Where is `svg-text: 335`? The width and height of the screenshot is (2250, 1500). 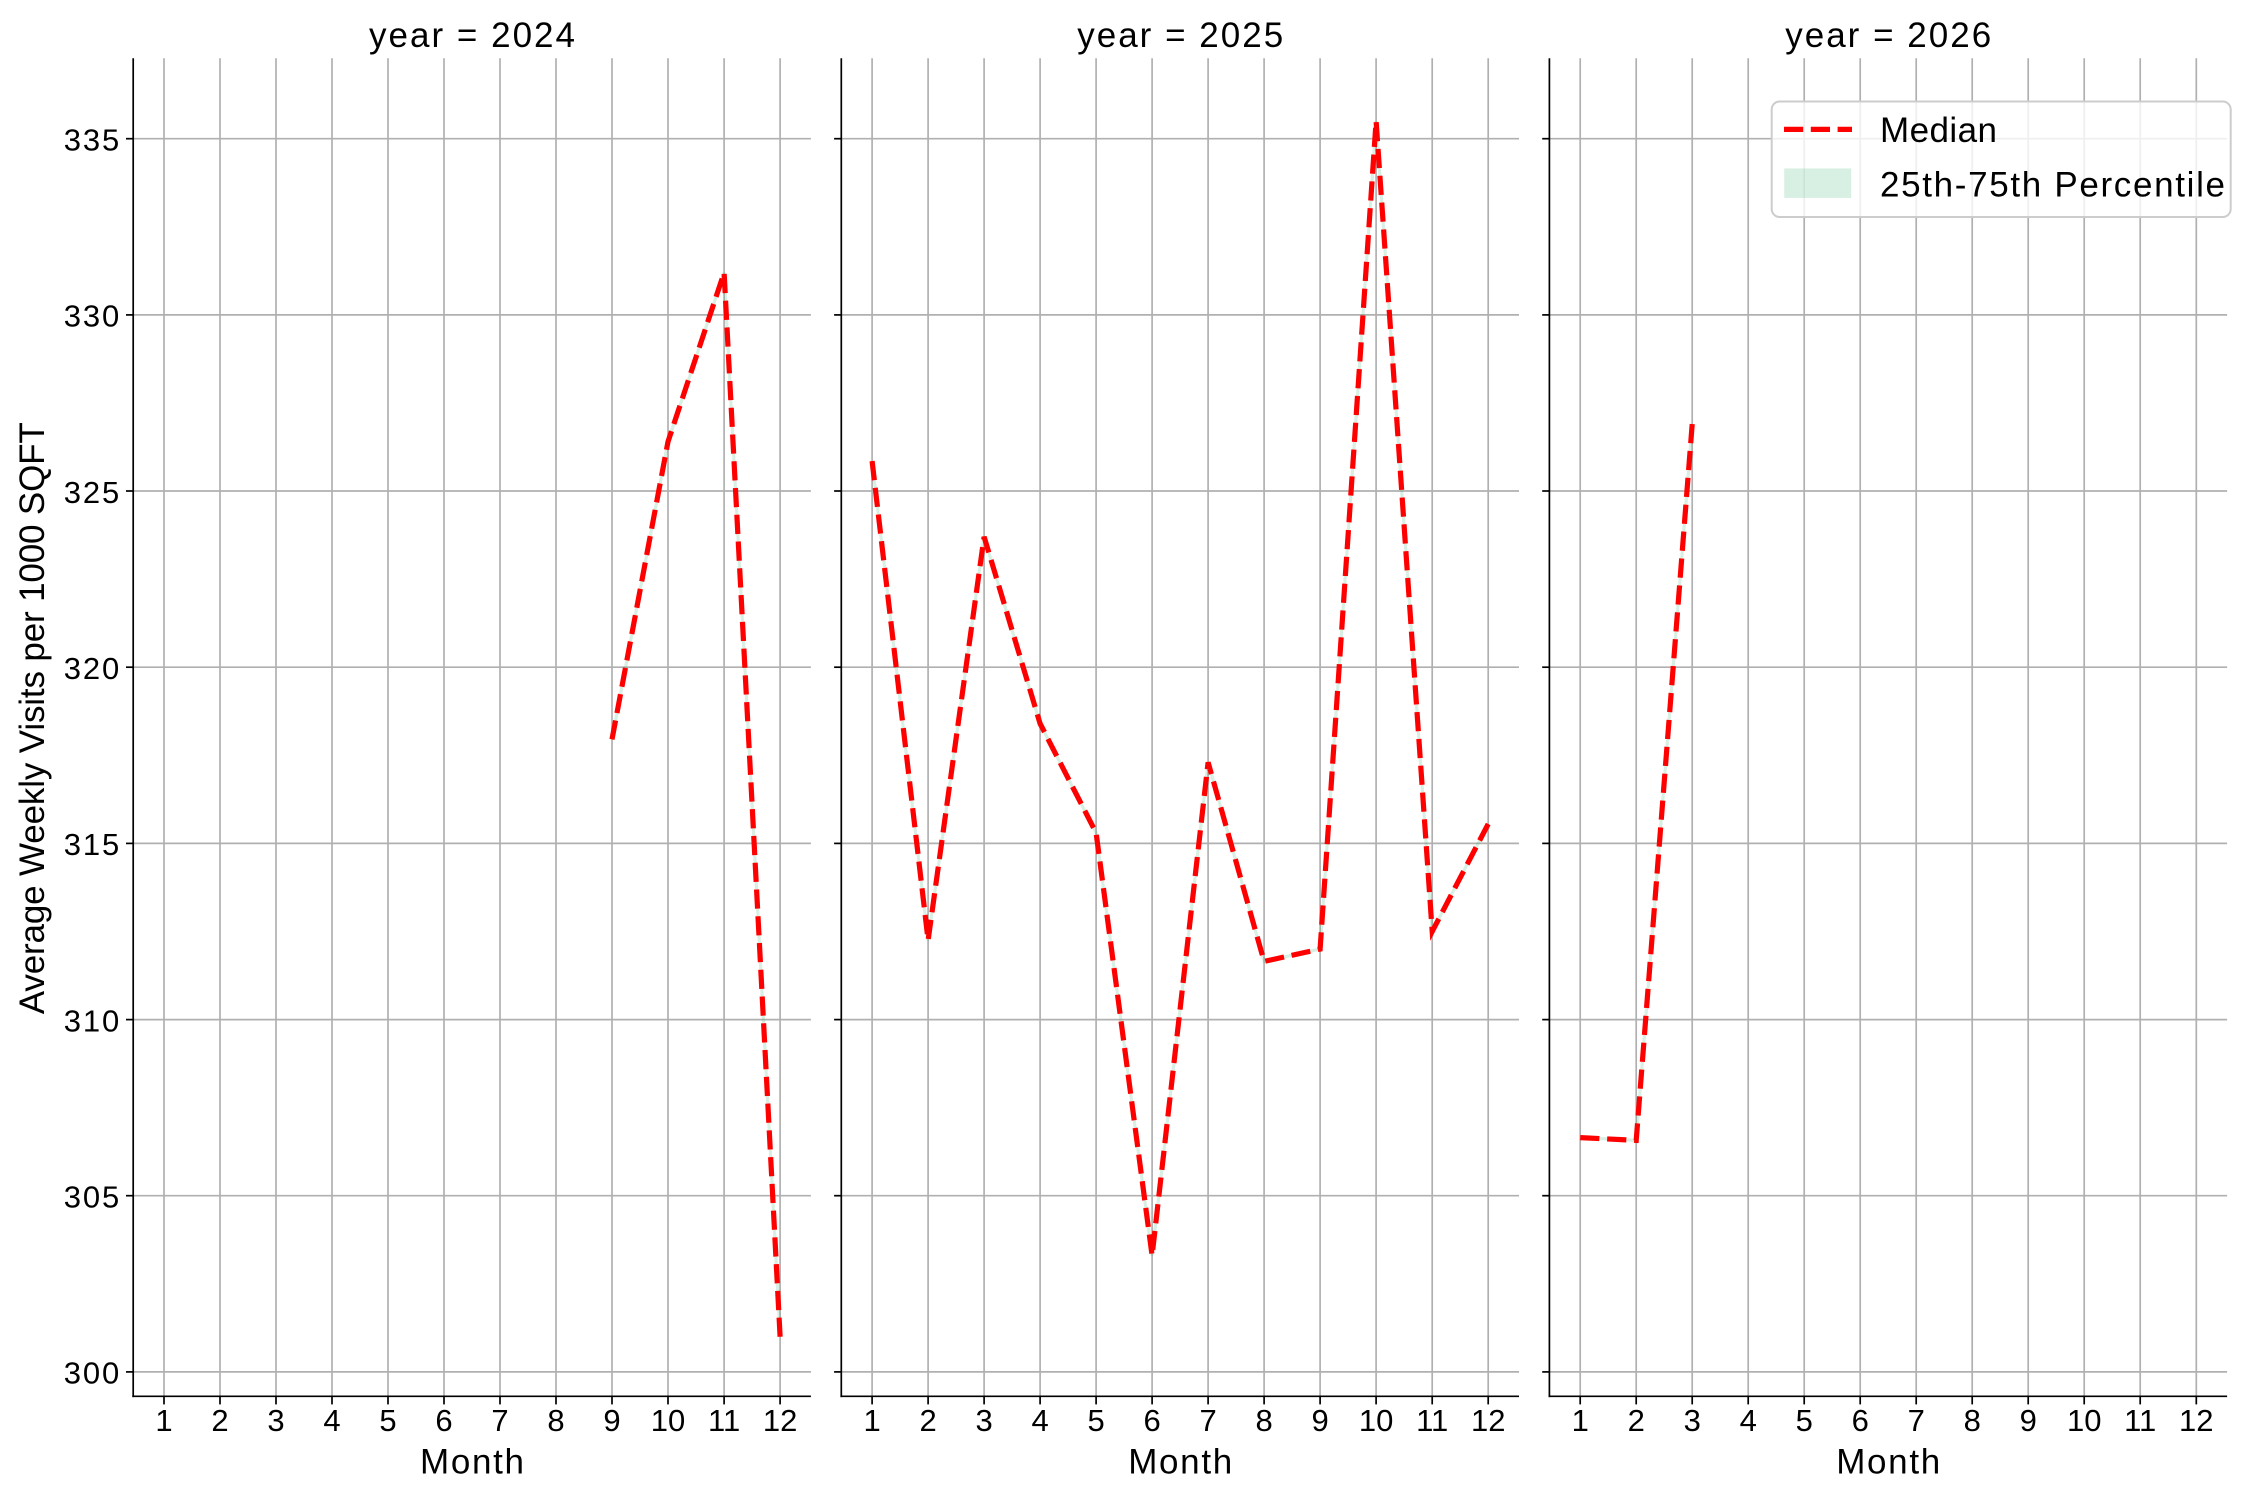 svg-text: 335 is located at coordinates (92, 140).